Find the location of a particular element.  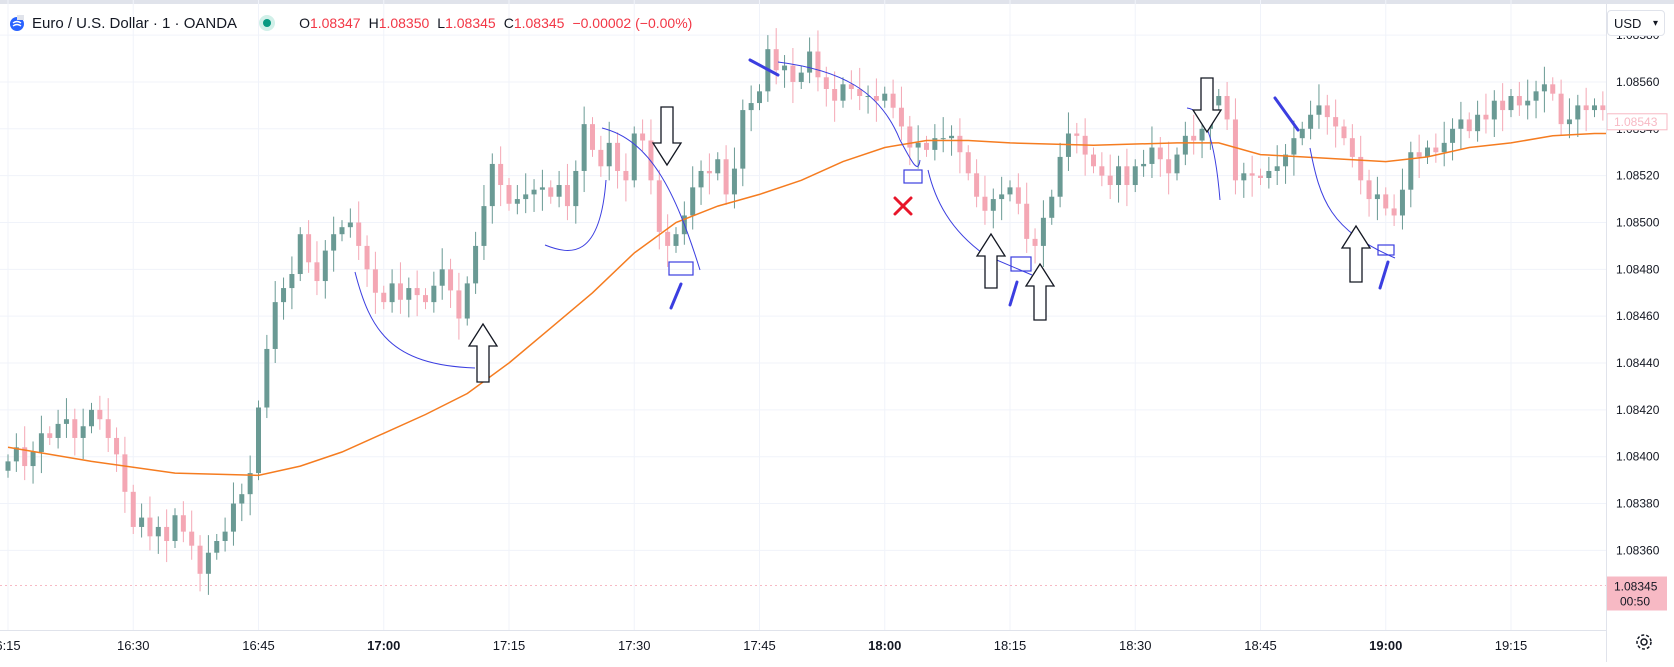

ohlc-close-value: 1.08345 is located at coordinates (539, 23).